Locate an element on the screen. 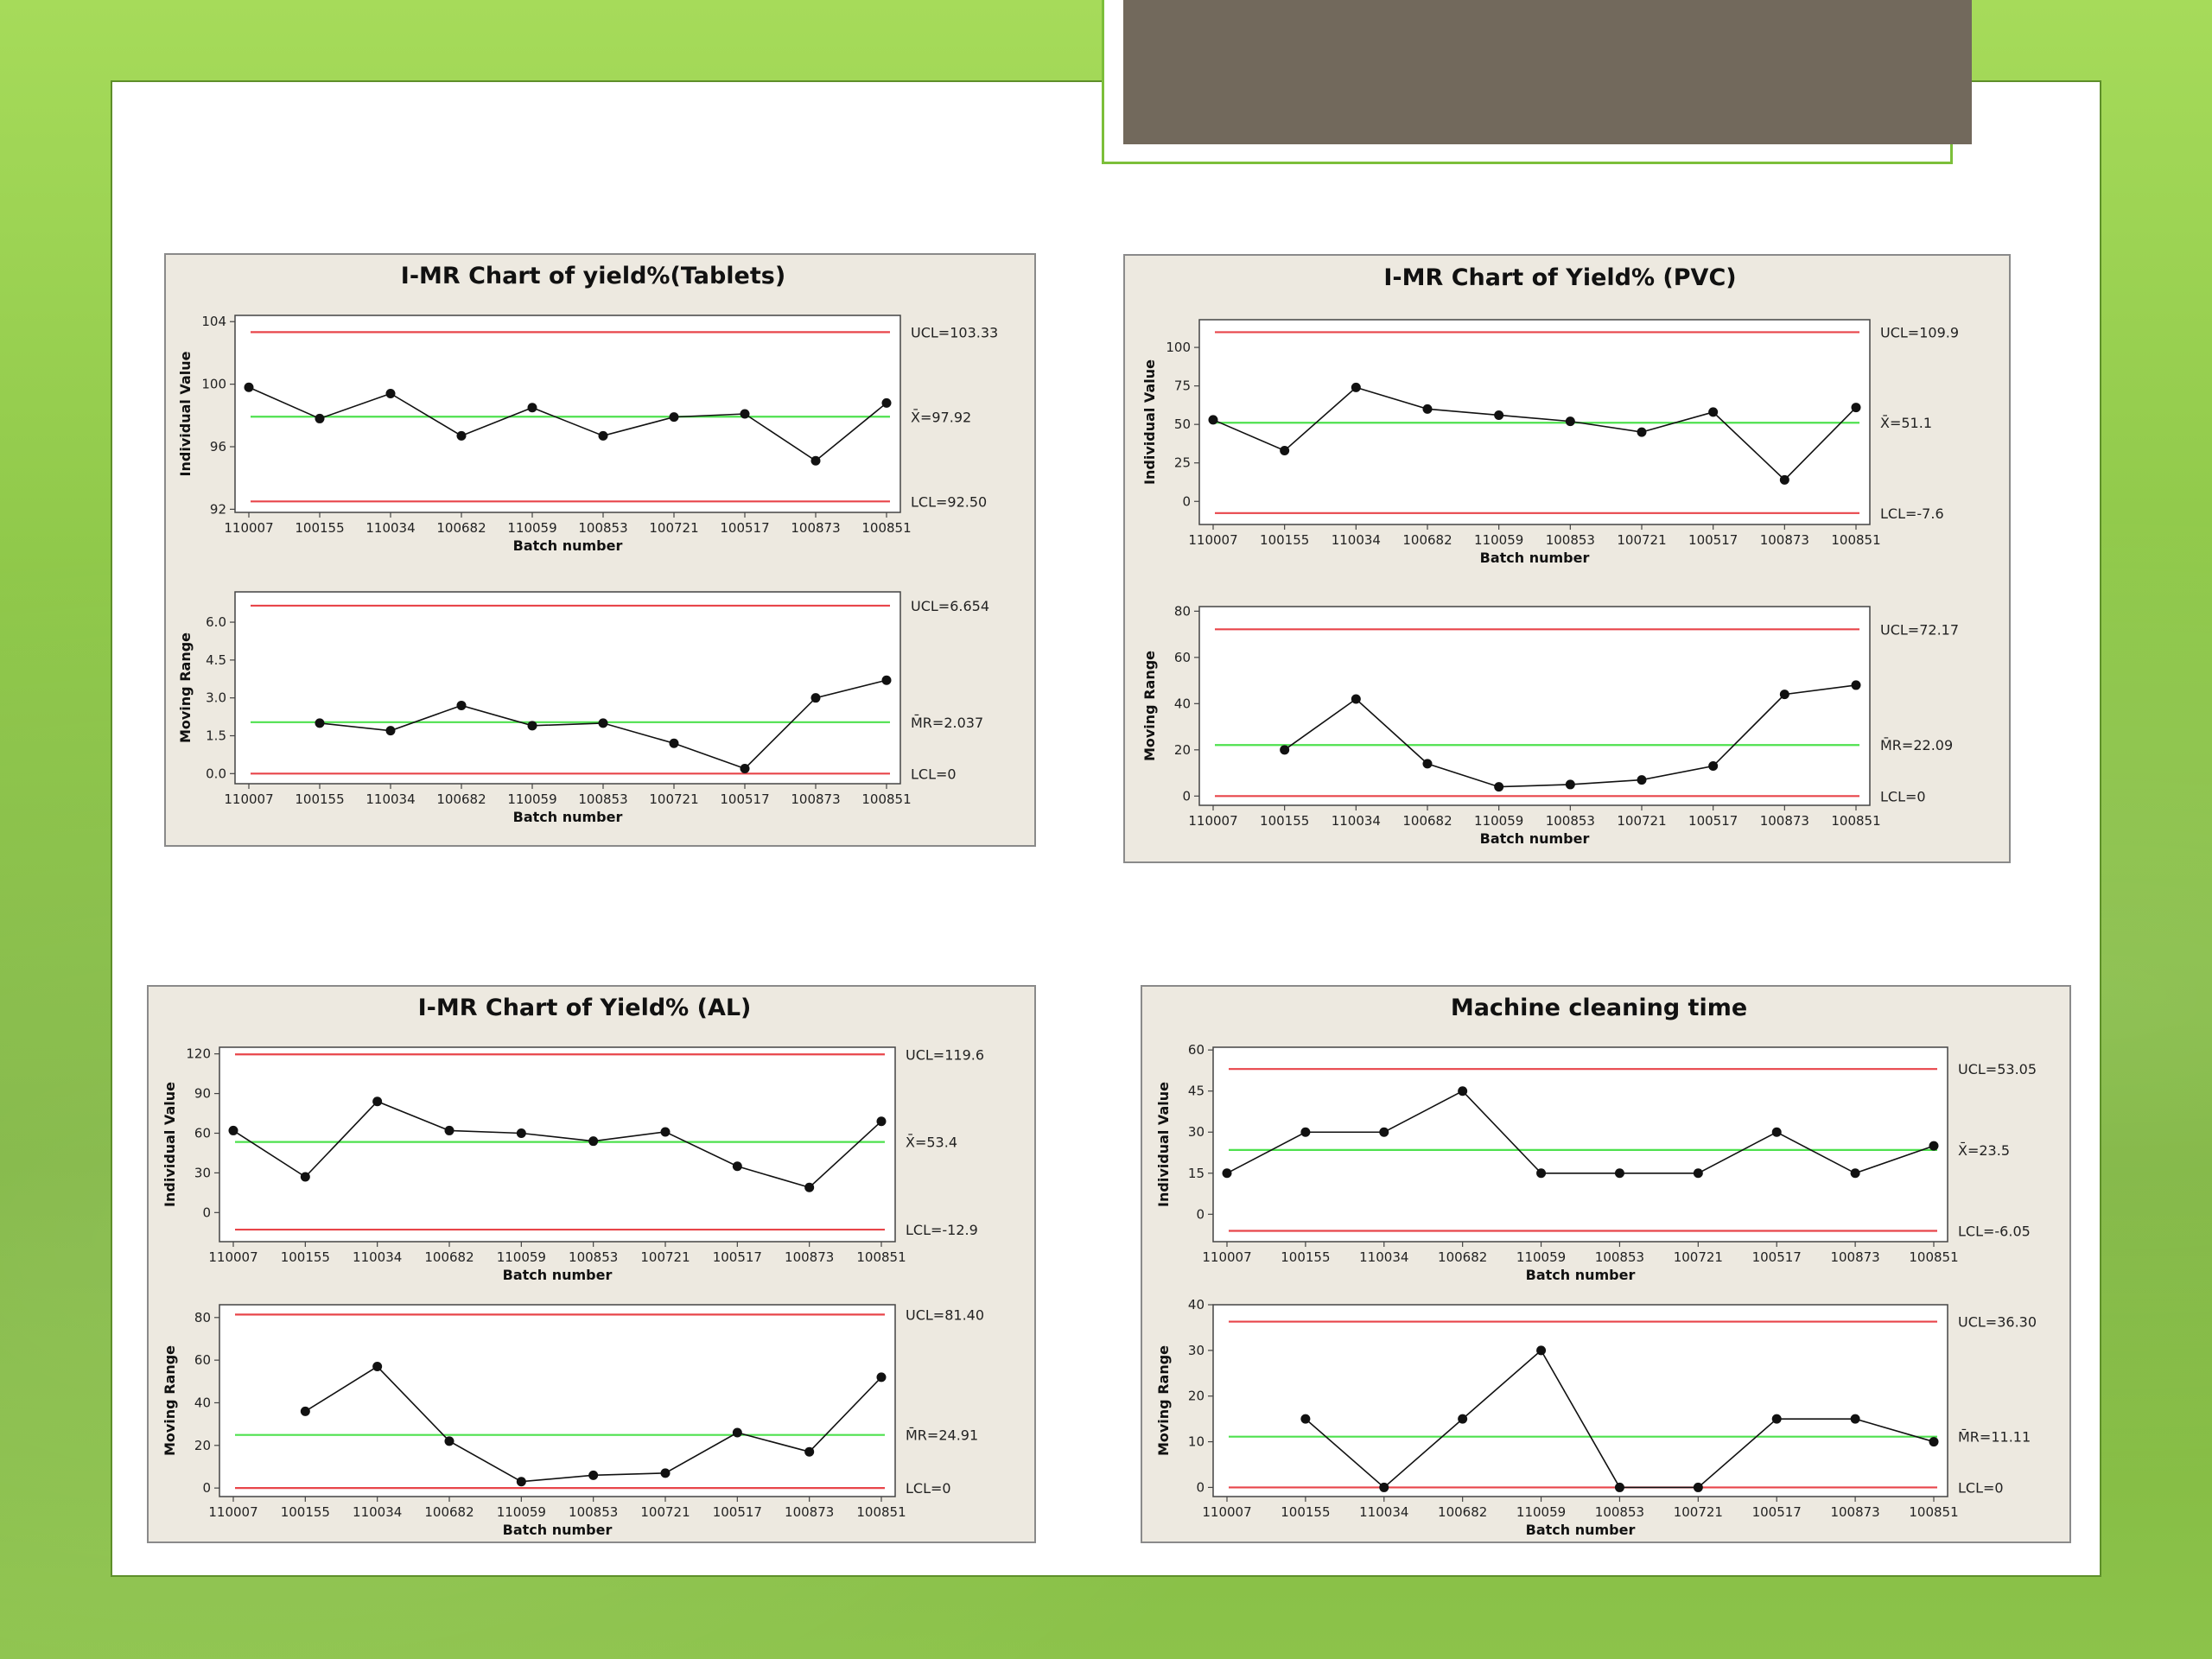 This screenshot has width=2212, height=1659. pvc-individual-series-line is located at coordinates (1534, 433).